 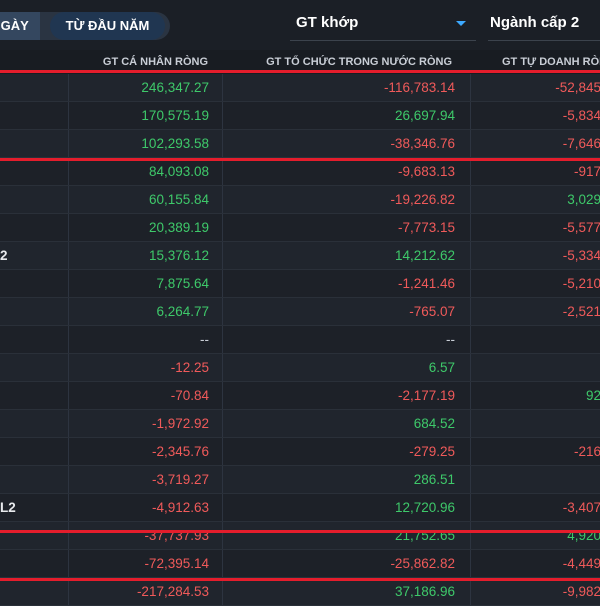 I want to click on institution-net-value: 26,697.94, so click(x=338, y=115).